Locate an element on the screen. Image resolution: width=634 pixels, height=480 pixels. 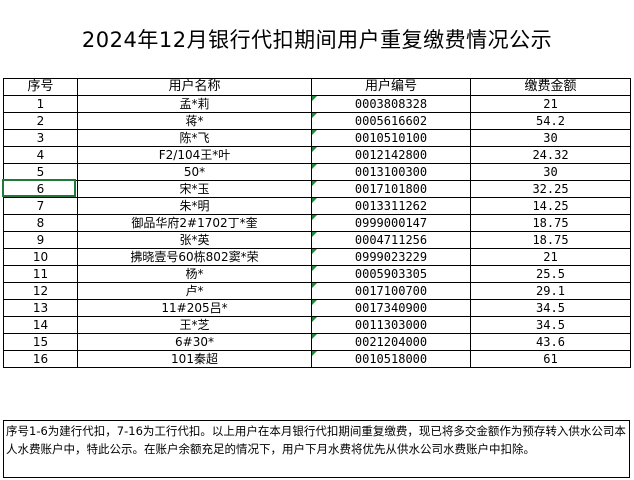
cell-account: 0013100300 is located at coordinates (391, 172).